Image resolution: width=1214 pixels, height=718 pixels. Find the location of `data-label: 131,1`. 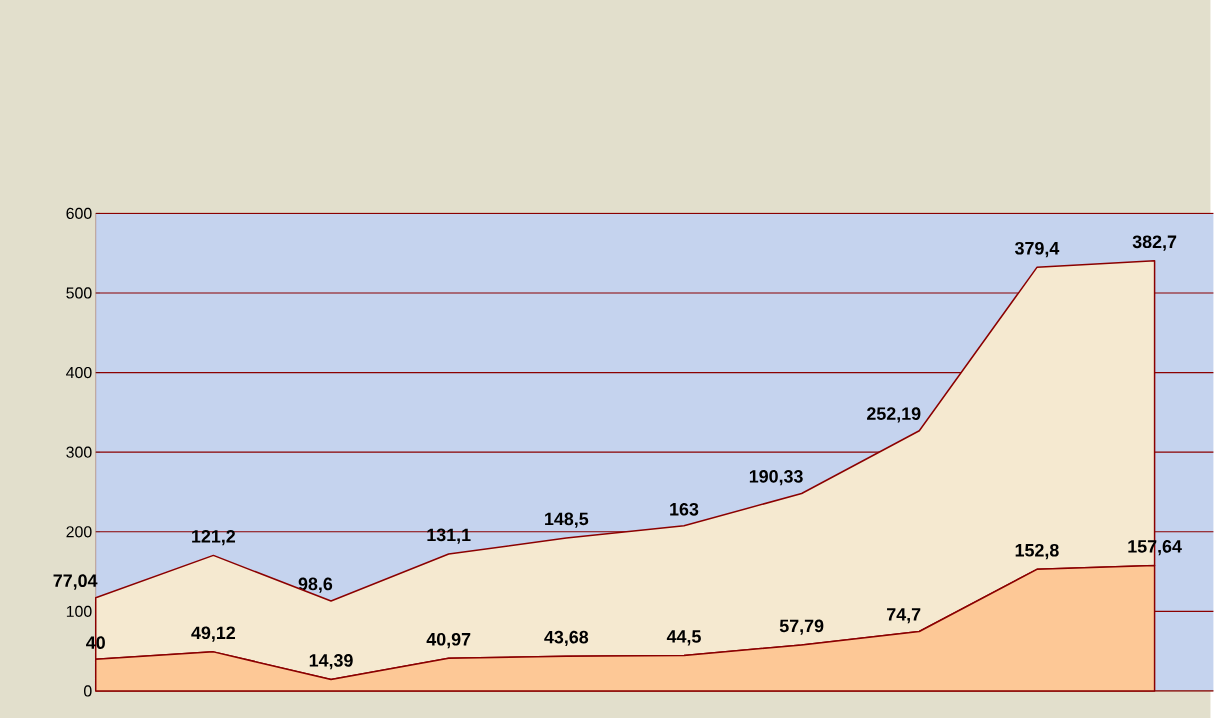

data-label: 131,1 is located at coordinates (449, 536).